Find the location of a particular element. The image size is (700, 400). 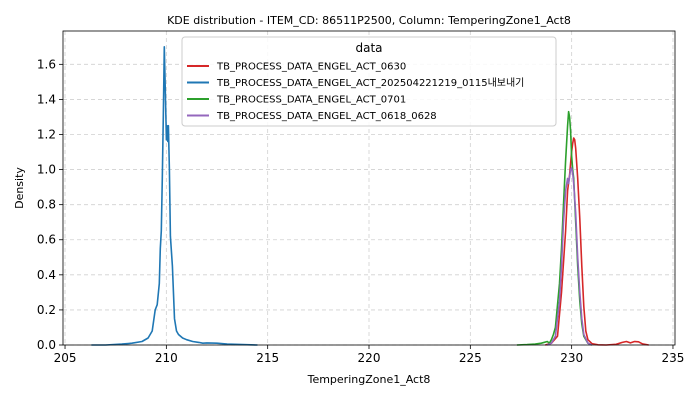

legend-entry-0: TB_PROCESS_DATA_ENGEL_ACT_0630 is located at coordinates (311, 67).